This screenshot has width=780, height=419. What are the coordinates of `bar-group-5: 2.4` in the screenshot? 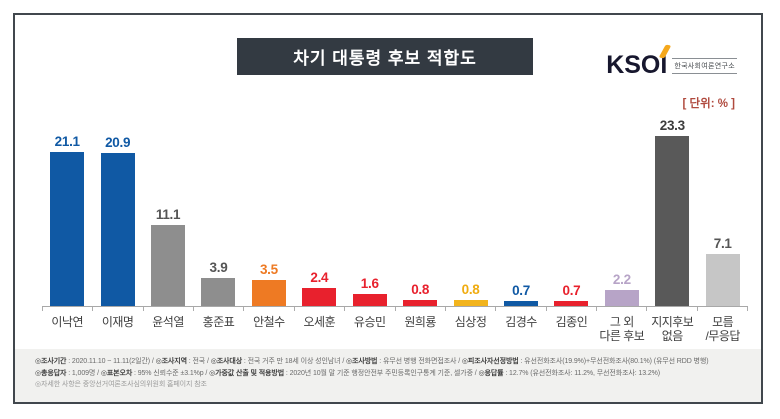 It's located at (319, 288).